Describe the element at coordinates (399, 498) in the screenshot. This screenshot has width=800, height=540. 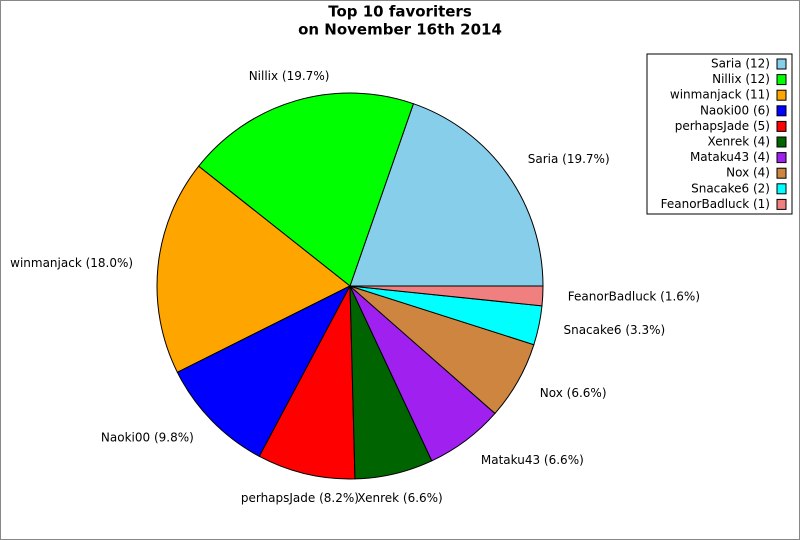
I see `slice-label: Xenrek (6.6%)` at that location.